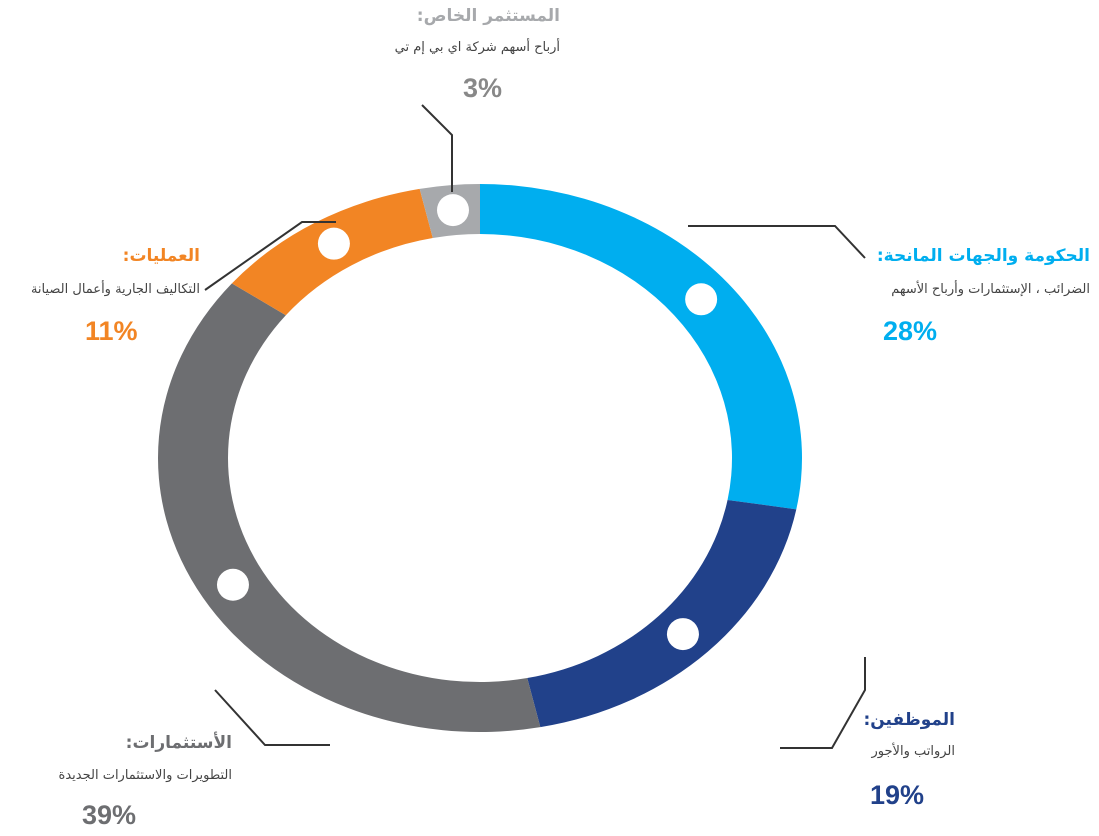  Describe the element at coordinates (983, 256) in the screenshot. I see `label-title: الحكومة والجهات المانحة:` at that location.